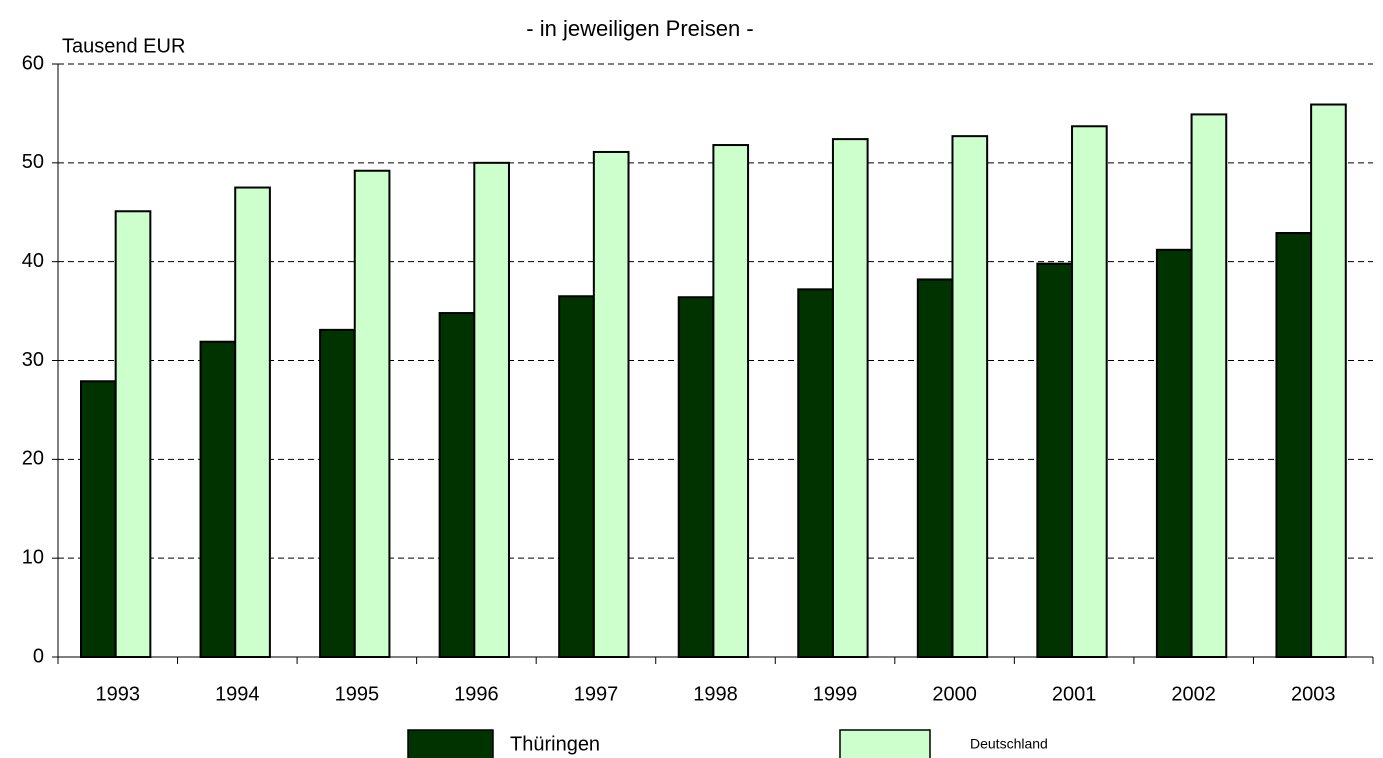 The height and width of the screenshot is (758, 1383). Describe the element at coordinates (1074, 694) in the screenshot. I see `x-tick-label: 2001` at that location.